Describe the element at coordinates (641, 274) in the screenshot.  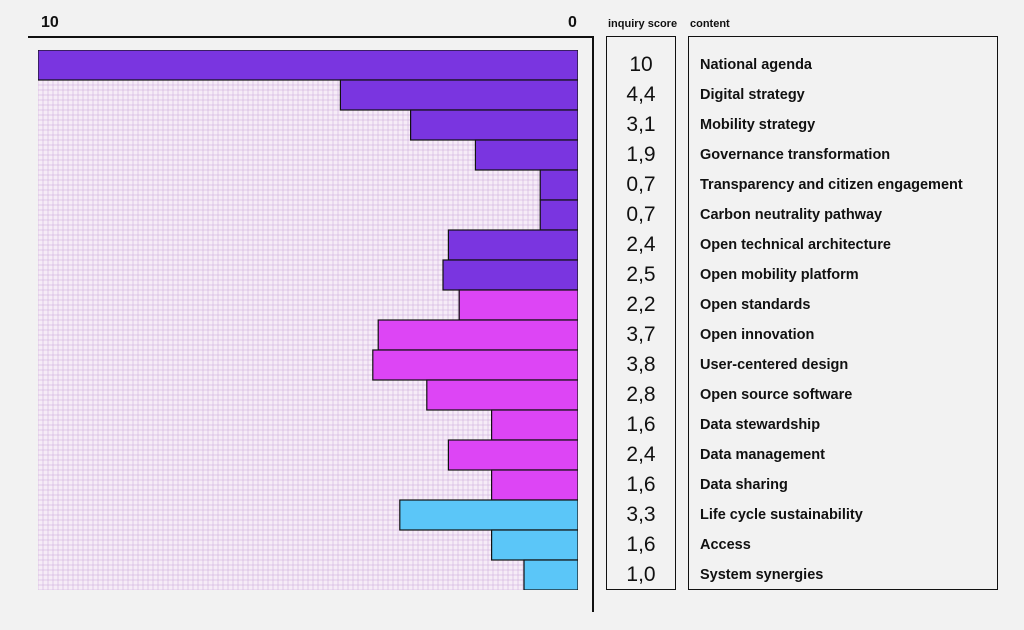
I see `score-value: 2,5` at that location.